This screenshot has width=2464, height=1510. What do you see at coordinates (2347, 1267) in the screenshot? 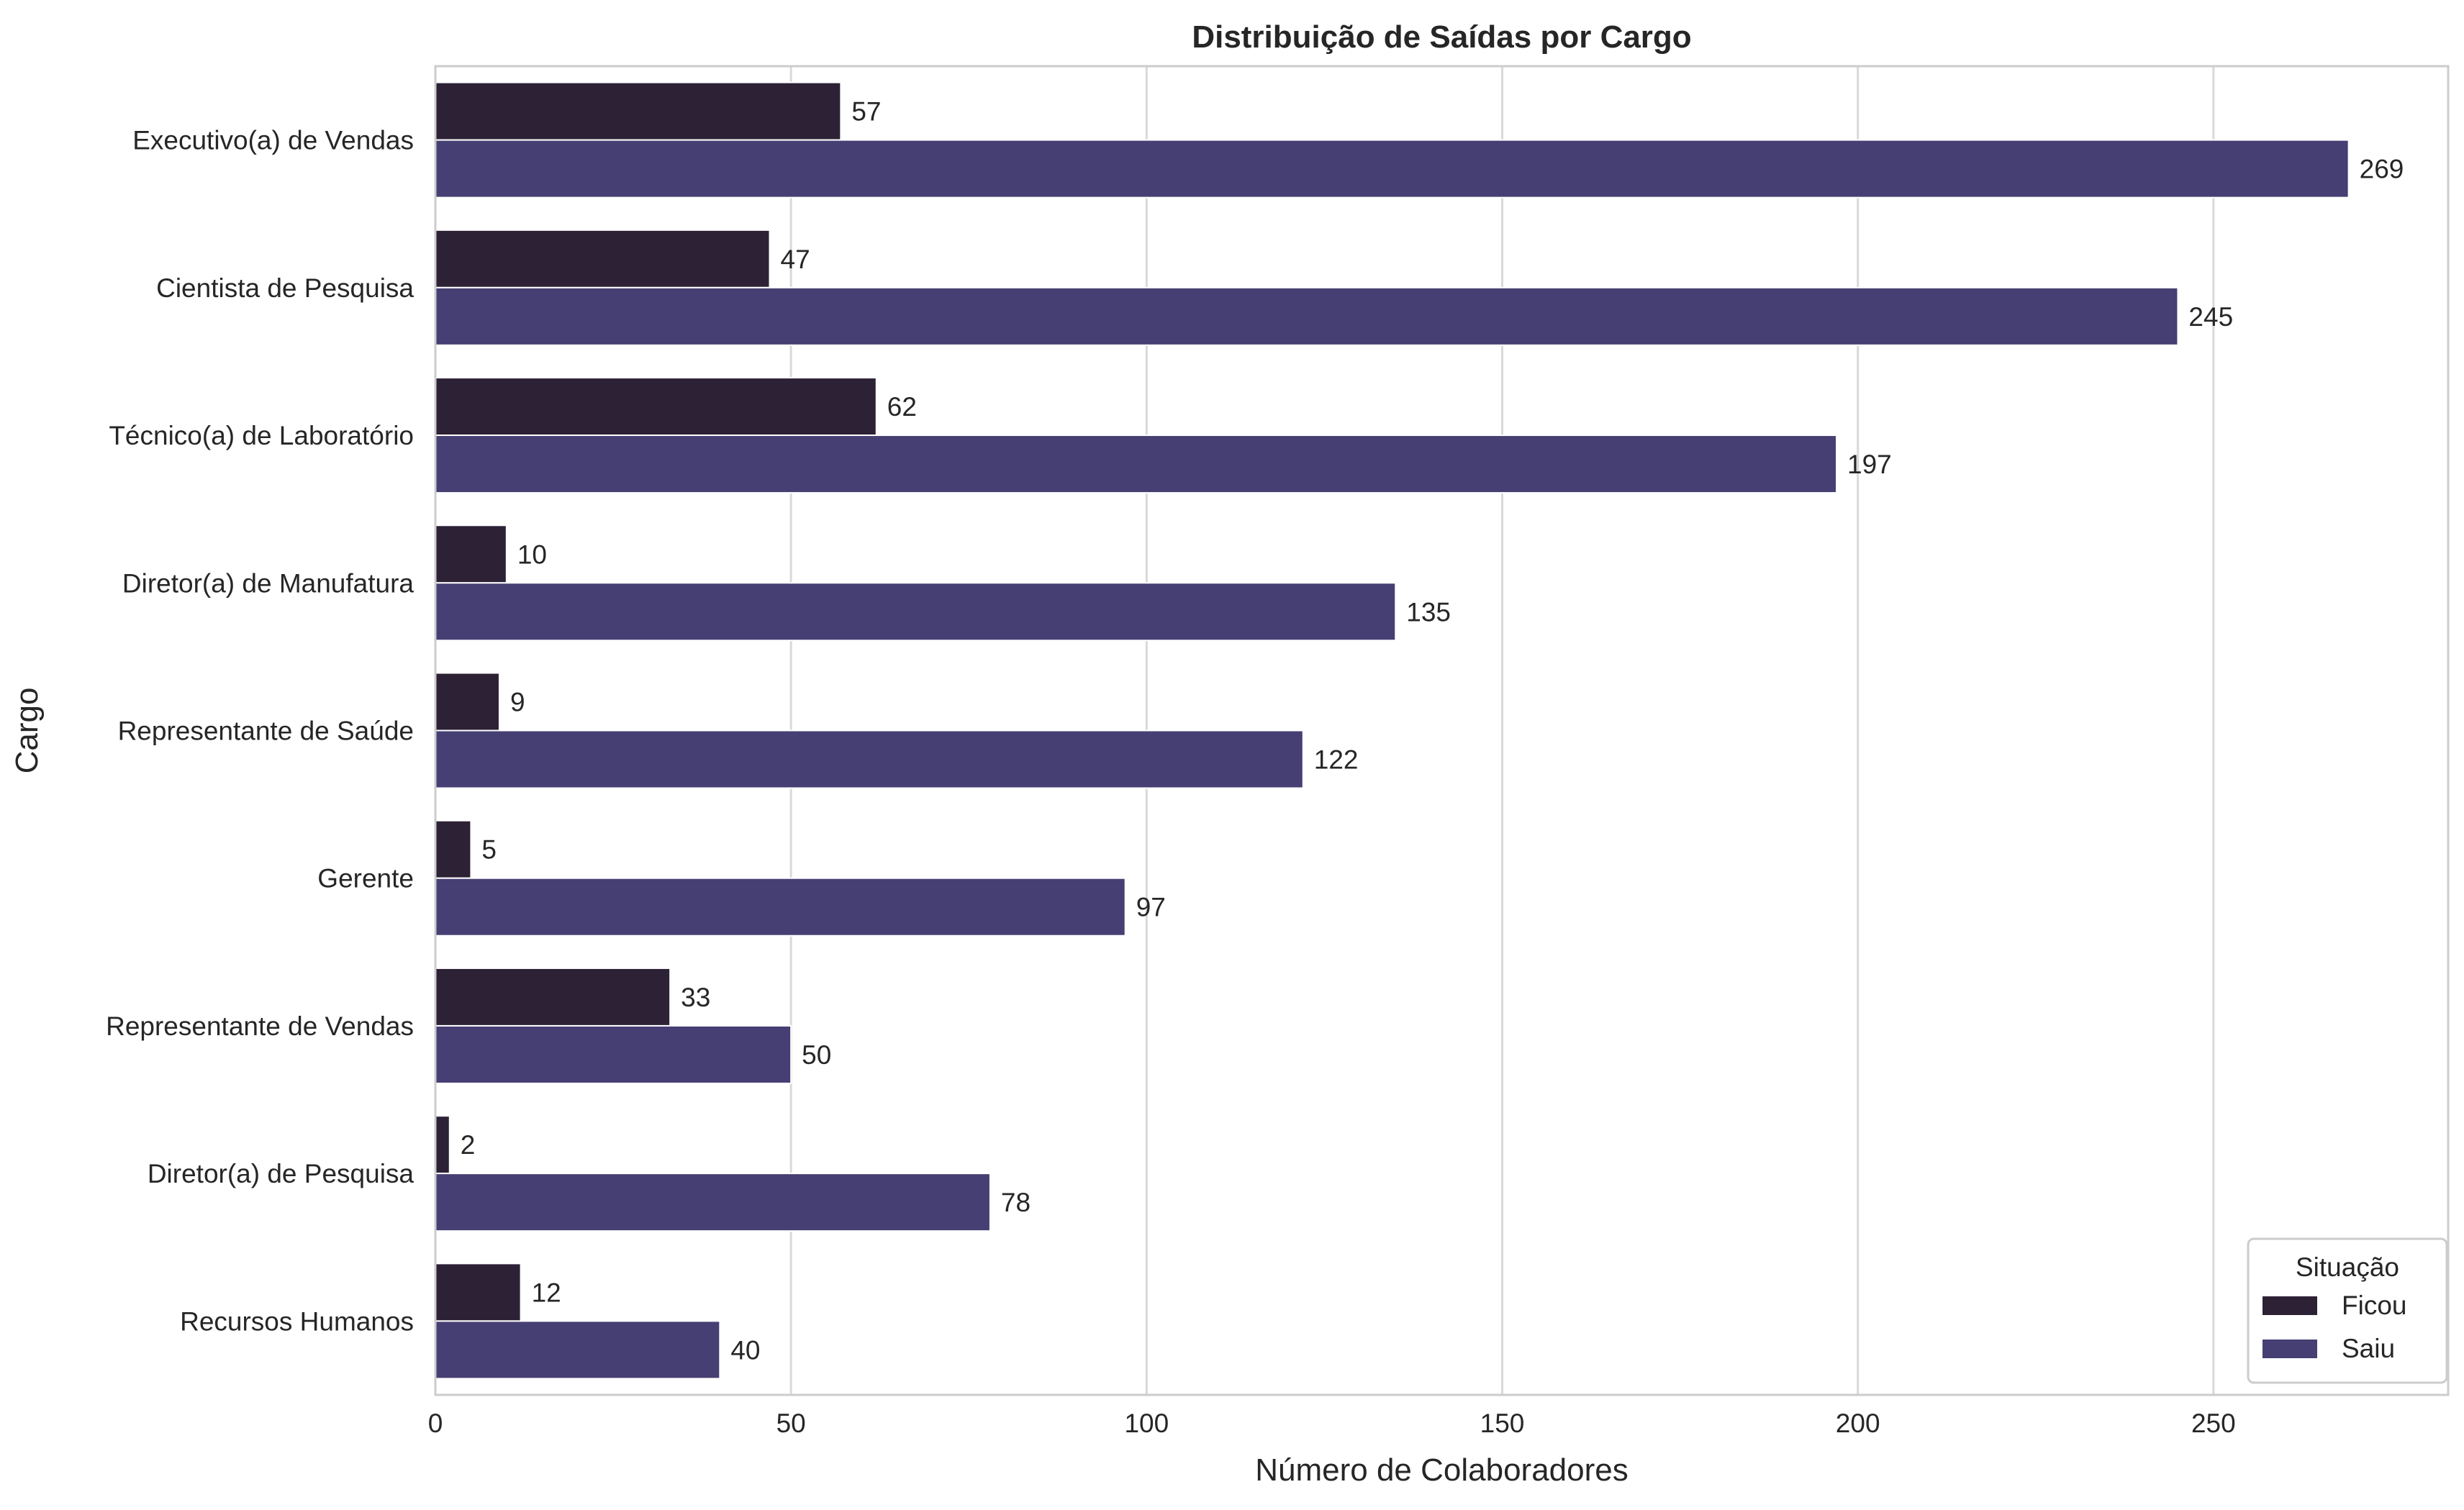
I see `legend-title: Situação` at bounding box center [2347, 1267].